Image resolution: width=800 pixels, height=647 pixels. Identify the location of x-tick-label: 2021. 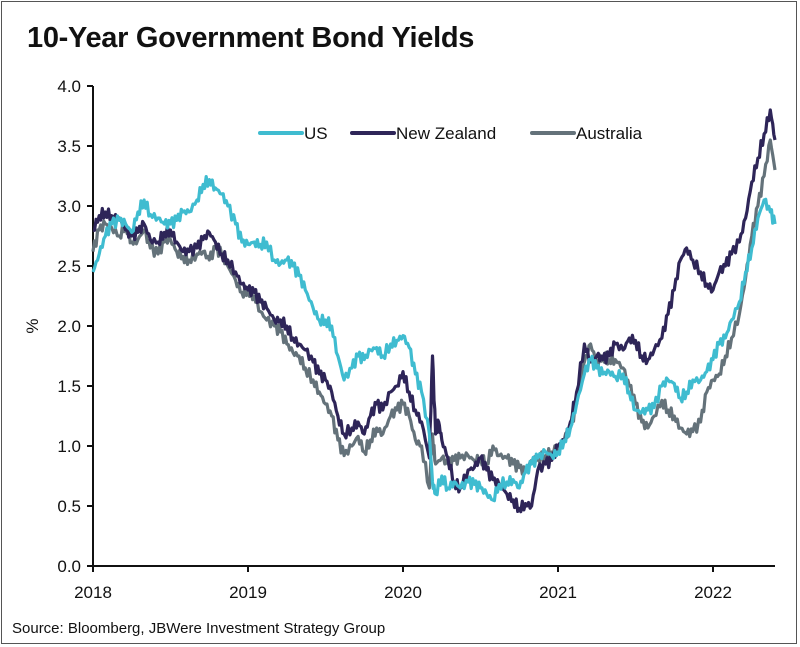
(558, 592).